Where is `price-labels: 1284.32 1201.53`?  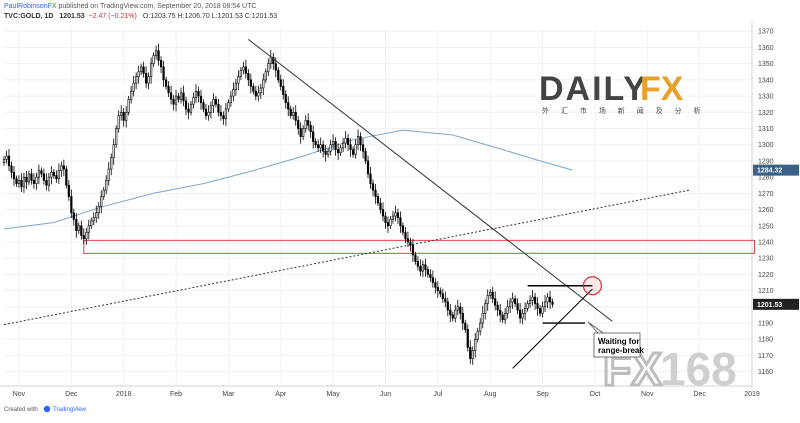
price-labels: 1284.32 1201.53 is located at coordinates (776, 237).